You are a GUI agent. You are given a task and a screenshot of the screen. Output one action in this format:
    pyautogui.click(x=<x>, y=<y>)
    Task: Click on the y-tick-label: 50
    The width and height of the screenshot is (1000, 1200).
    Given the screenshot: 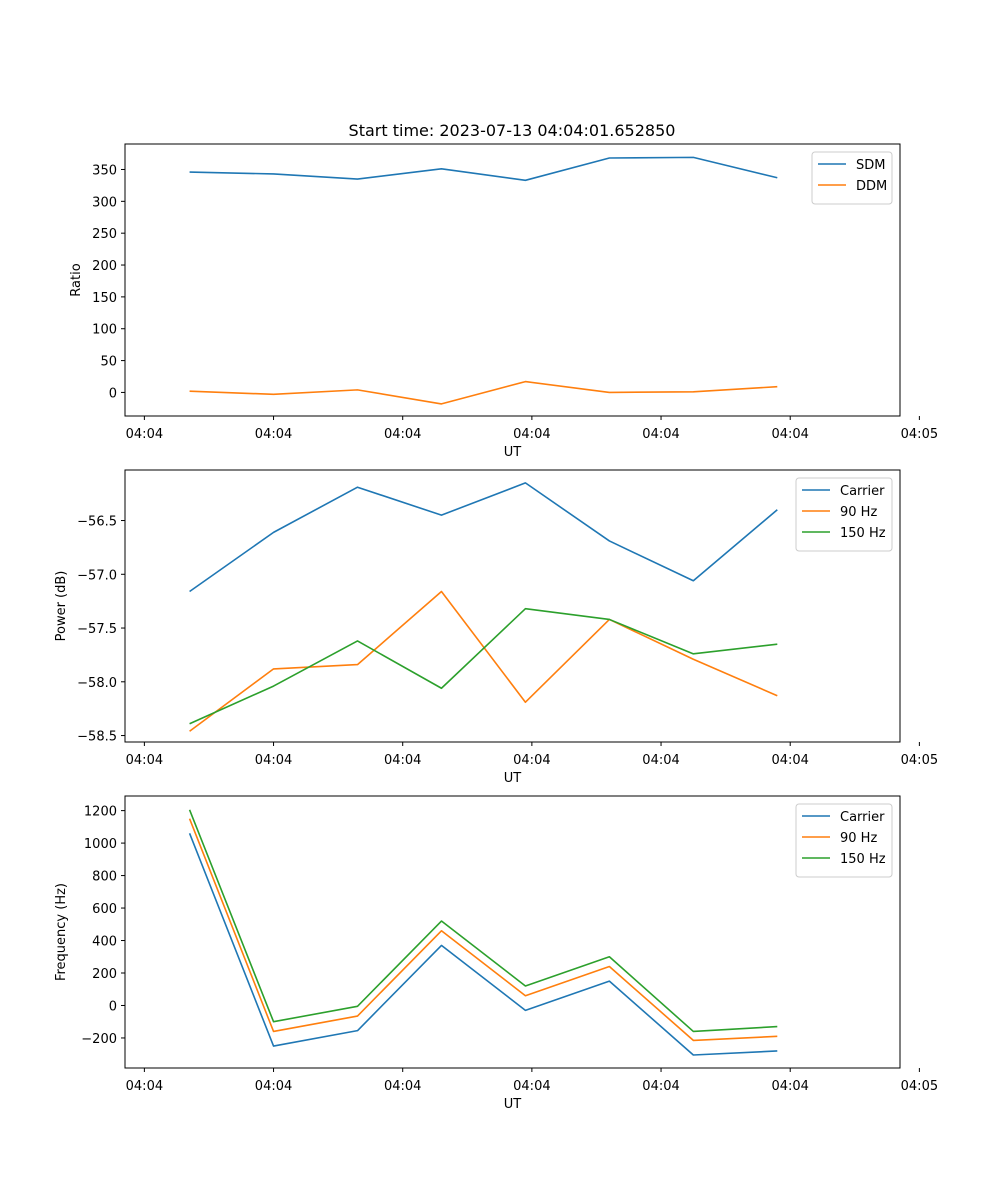 What is the action you would take?
    pyautogui.click(x=108, y=362)
    